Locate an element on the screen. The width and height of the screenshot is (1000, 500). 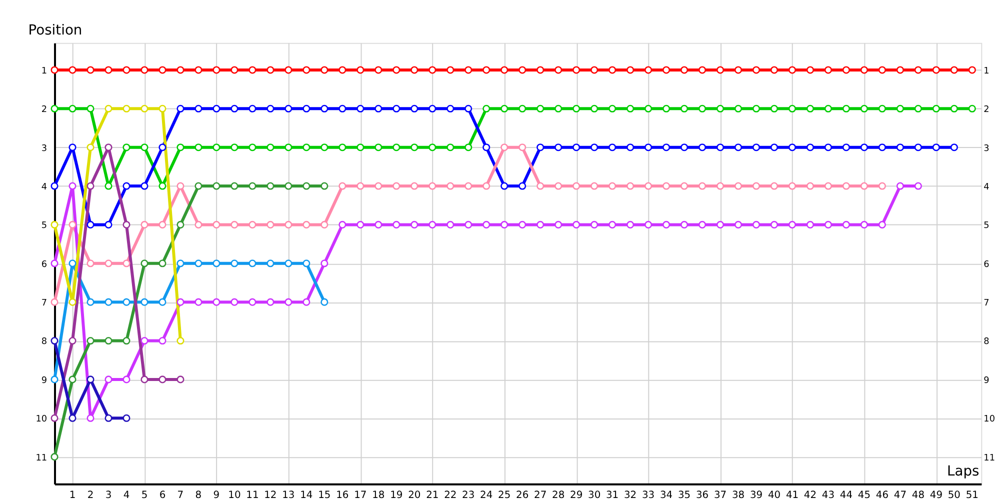
x-axis-title: Laps is located at coordinates (963, 471).